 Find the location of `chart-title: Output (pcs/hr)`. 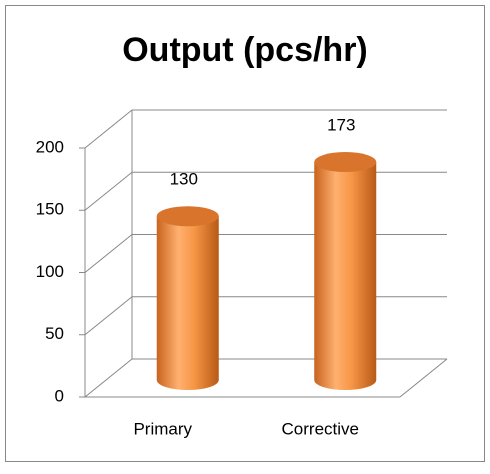

chart-title: Output (pcs/hr) is located at coordinates (245, 50).